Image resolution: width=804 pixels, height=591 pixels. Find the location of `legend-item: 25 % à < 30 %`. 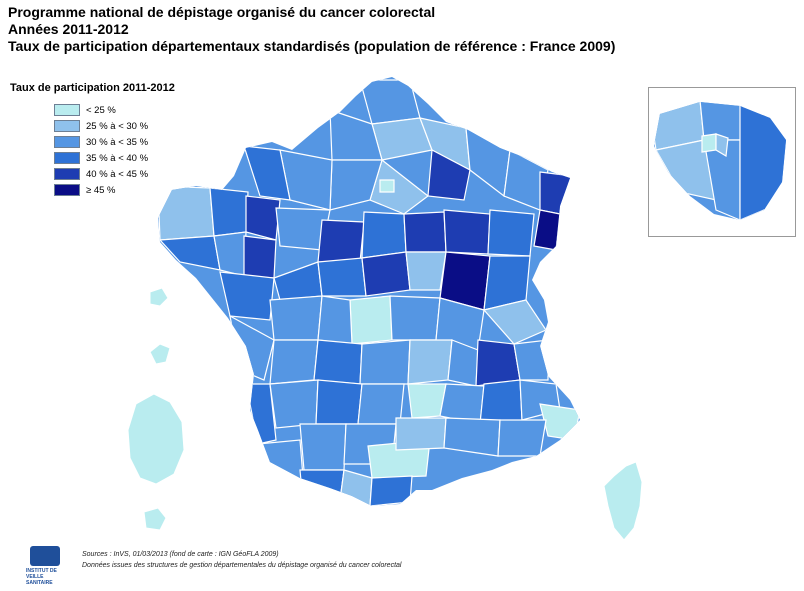

legend-item: 25 % à < 30 % is located at coordinates (114, 126).